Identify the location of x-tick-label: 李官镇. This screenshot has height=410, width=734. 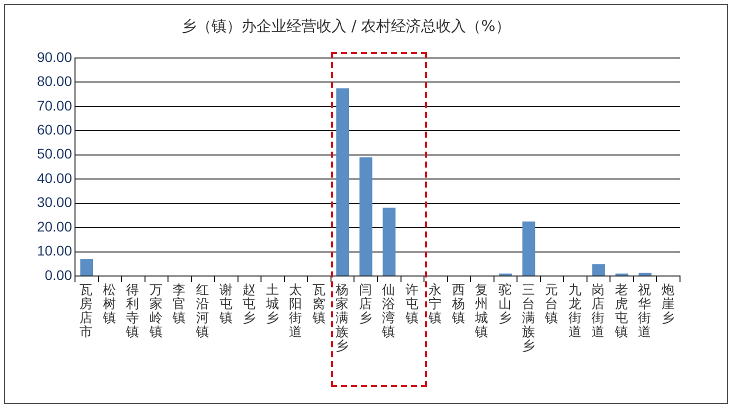
(179, 304).